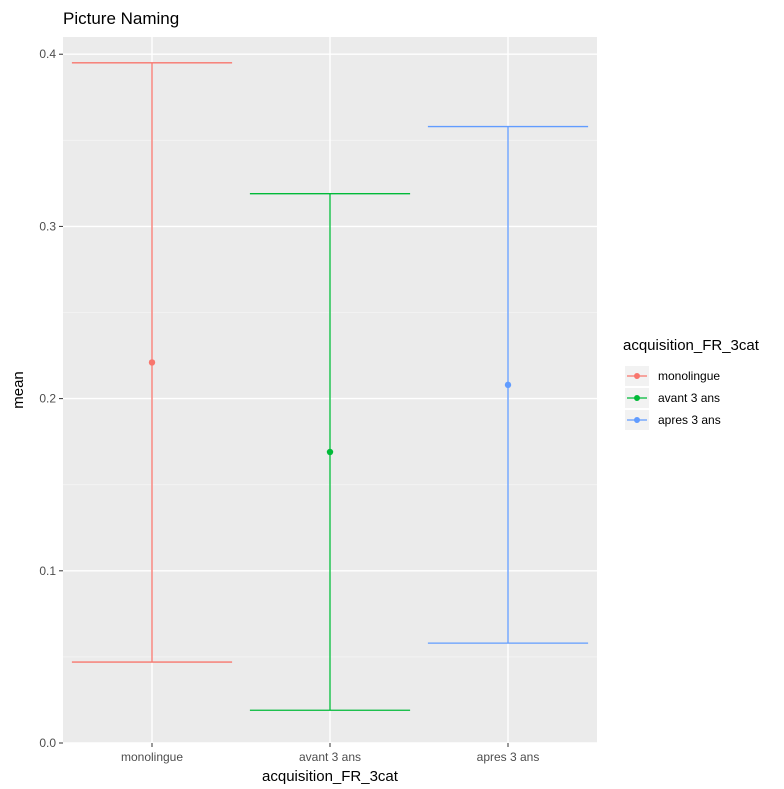 The height and width of the screenshot is (789, 784). Describe the element at coordinates (47, 54) in the screenshot. I see `y-tick-label: 0.4` at that location.